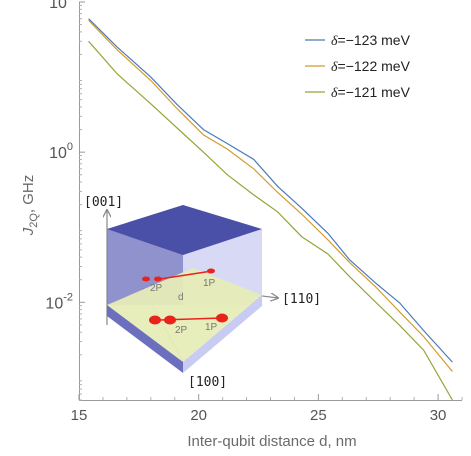 Image resolution: width=471 pixels, height=456 pixels. I want to click on label-1p-bottom: 1P, so click(211, 327).